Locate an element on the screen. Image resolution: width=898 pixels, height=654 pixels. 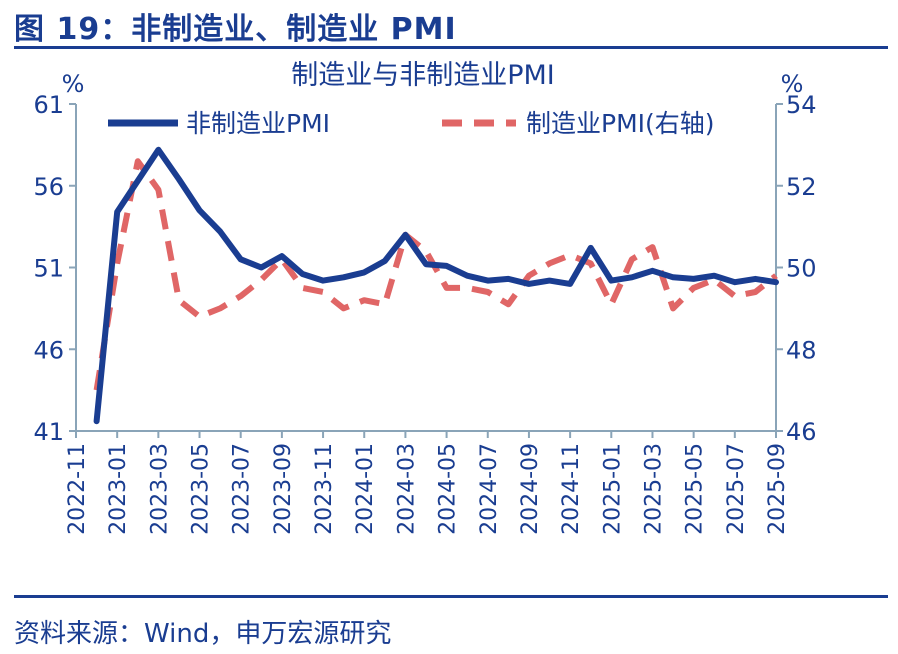
x-tick-label: 2025-01 is located at coordinates (612, 489).